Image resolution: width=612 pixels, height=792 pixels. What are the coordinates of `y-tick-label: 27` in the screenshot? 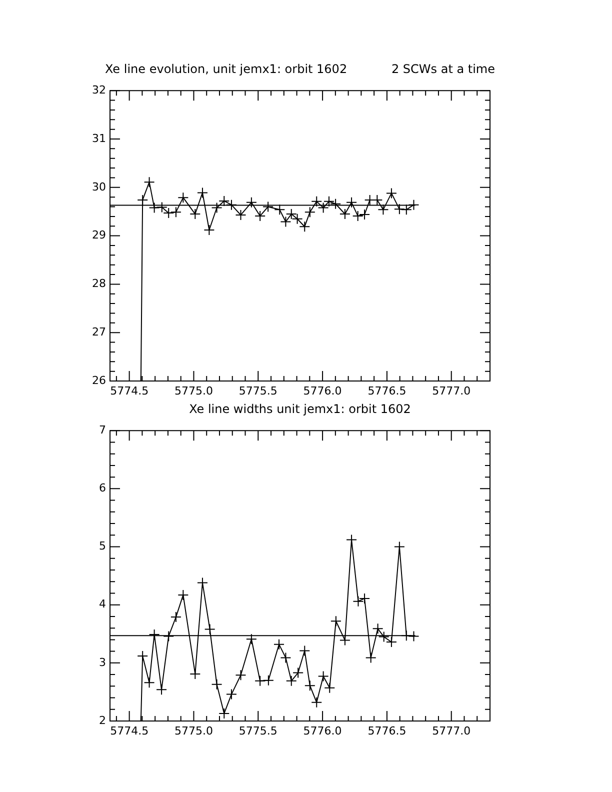 It's located at (99, 331).